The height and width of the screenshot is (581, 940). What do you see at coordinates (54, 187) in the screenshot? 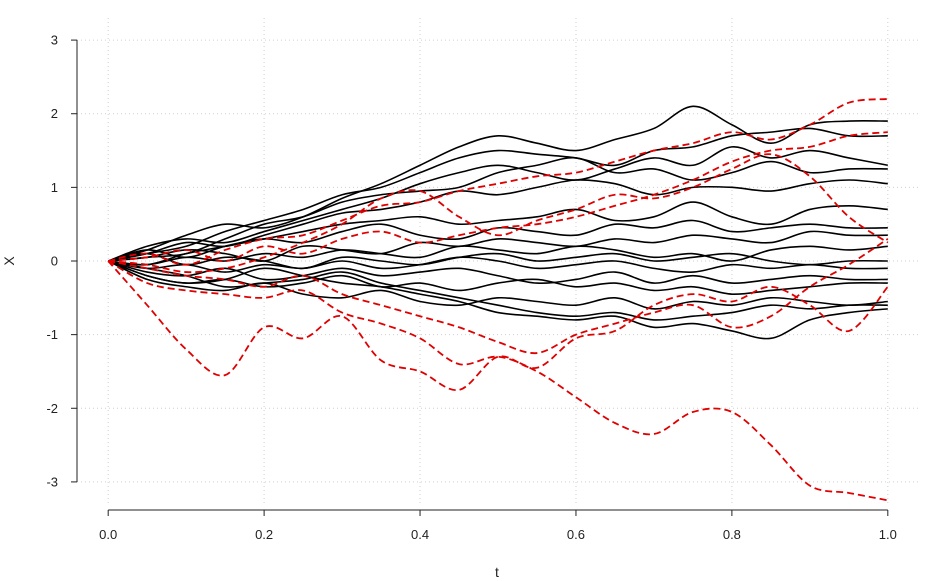
I see `y-tick-label: 1` at bounding box center [54, 187].